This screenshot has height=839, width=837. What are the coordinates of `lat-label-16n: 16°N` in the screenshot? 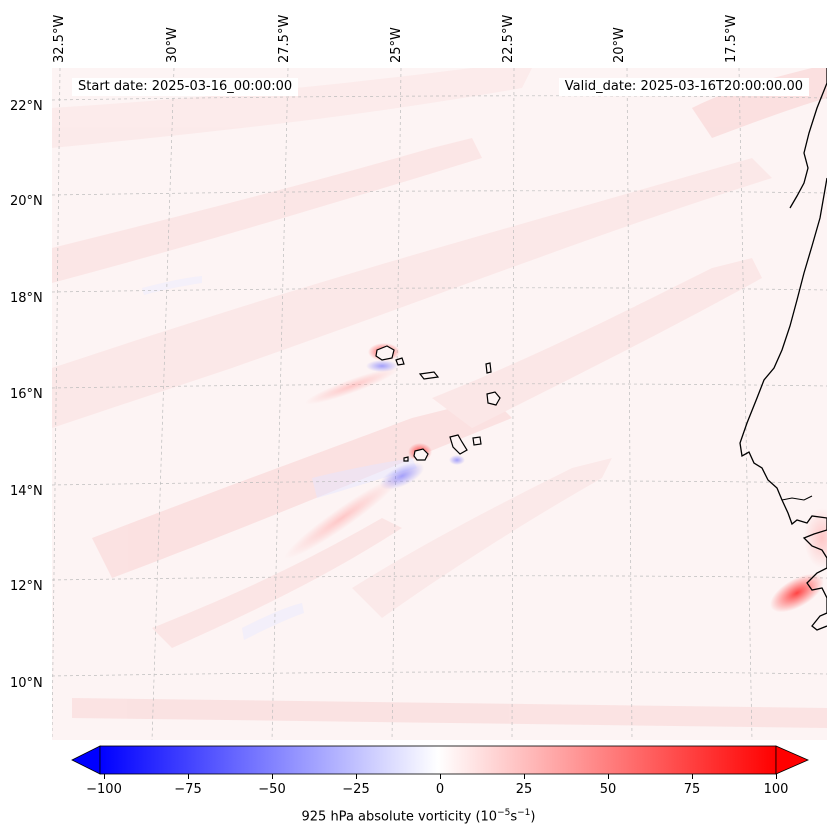 It's located at (26, 394).